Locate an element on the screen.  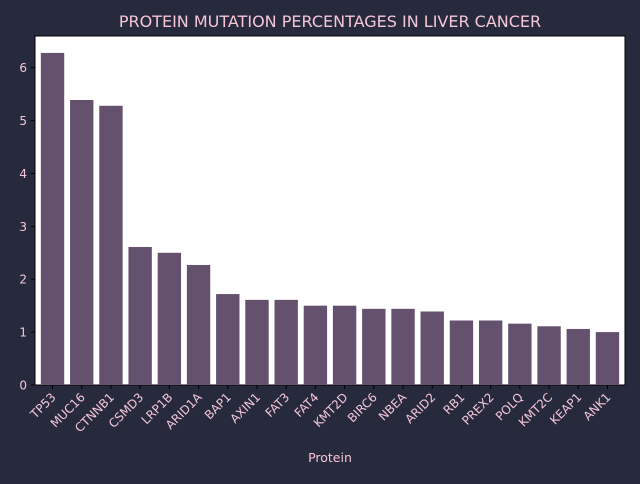
bar-fat3 is located at coordinates (286, 342).